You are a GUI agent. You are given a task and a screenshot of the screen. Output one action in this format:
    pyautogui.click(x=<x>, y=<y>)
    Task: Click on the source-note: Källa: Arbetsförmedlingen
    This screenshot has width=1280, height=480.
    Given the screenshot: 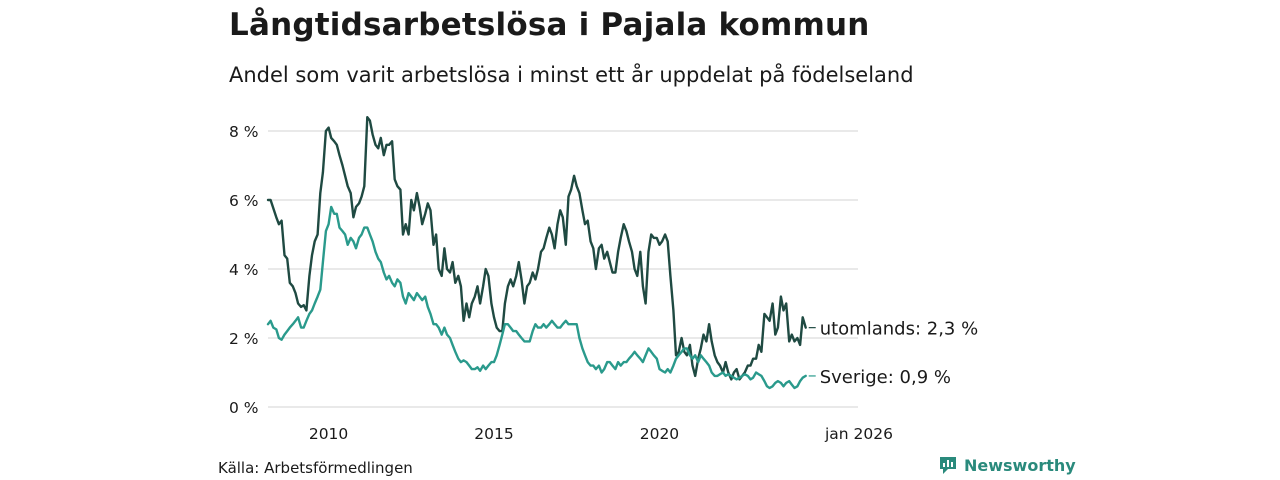 What is the action you would take?
    pyautogui.click(x=315, y=468)
    